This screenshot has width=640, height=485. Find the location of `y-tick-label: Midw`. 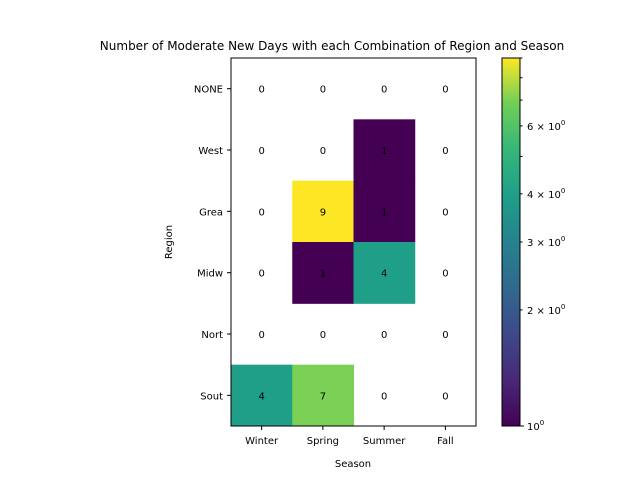

y-tick-label: Midw is located at coordinates (210, 274).